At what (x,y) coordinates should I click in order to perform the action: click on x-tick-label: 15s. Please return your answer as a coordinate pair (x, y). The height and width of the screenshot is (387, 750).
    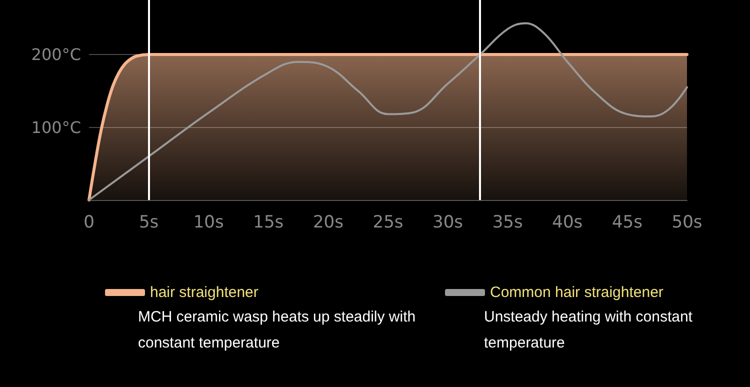
    Looking at the image, I should click on (268, 222).